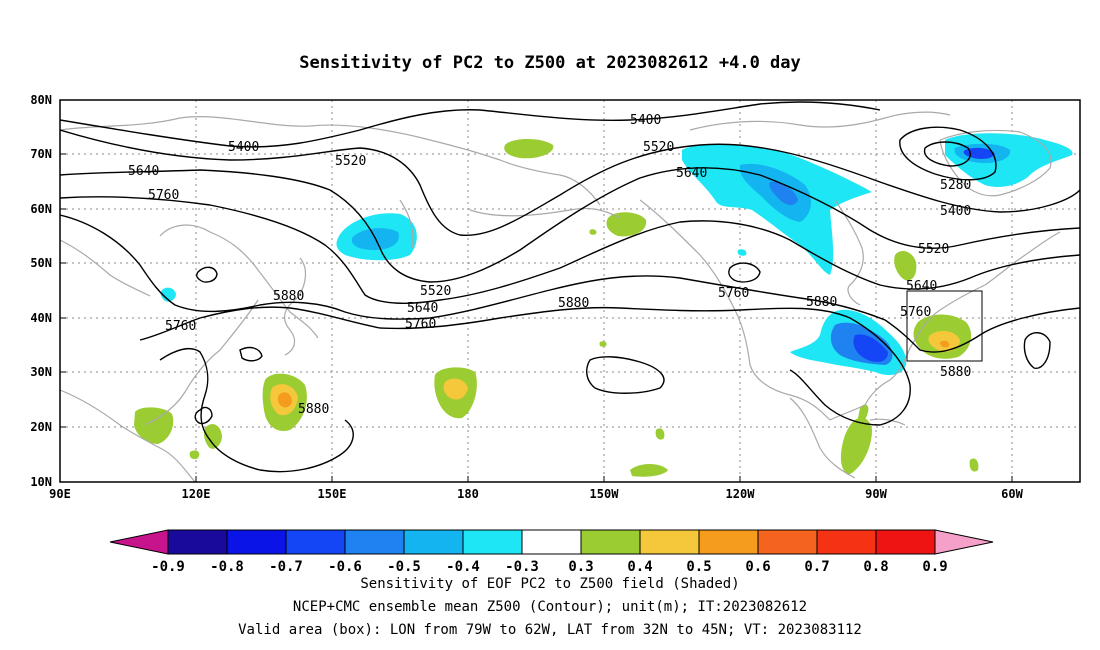  Describe the element at coordinates (196, 494) in the screenshot. I see `lon-label: 120E` at that location.